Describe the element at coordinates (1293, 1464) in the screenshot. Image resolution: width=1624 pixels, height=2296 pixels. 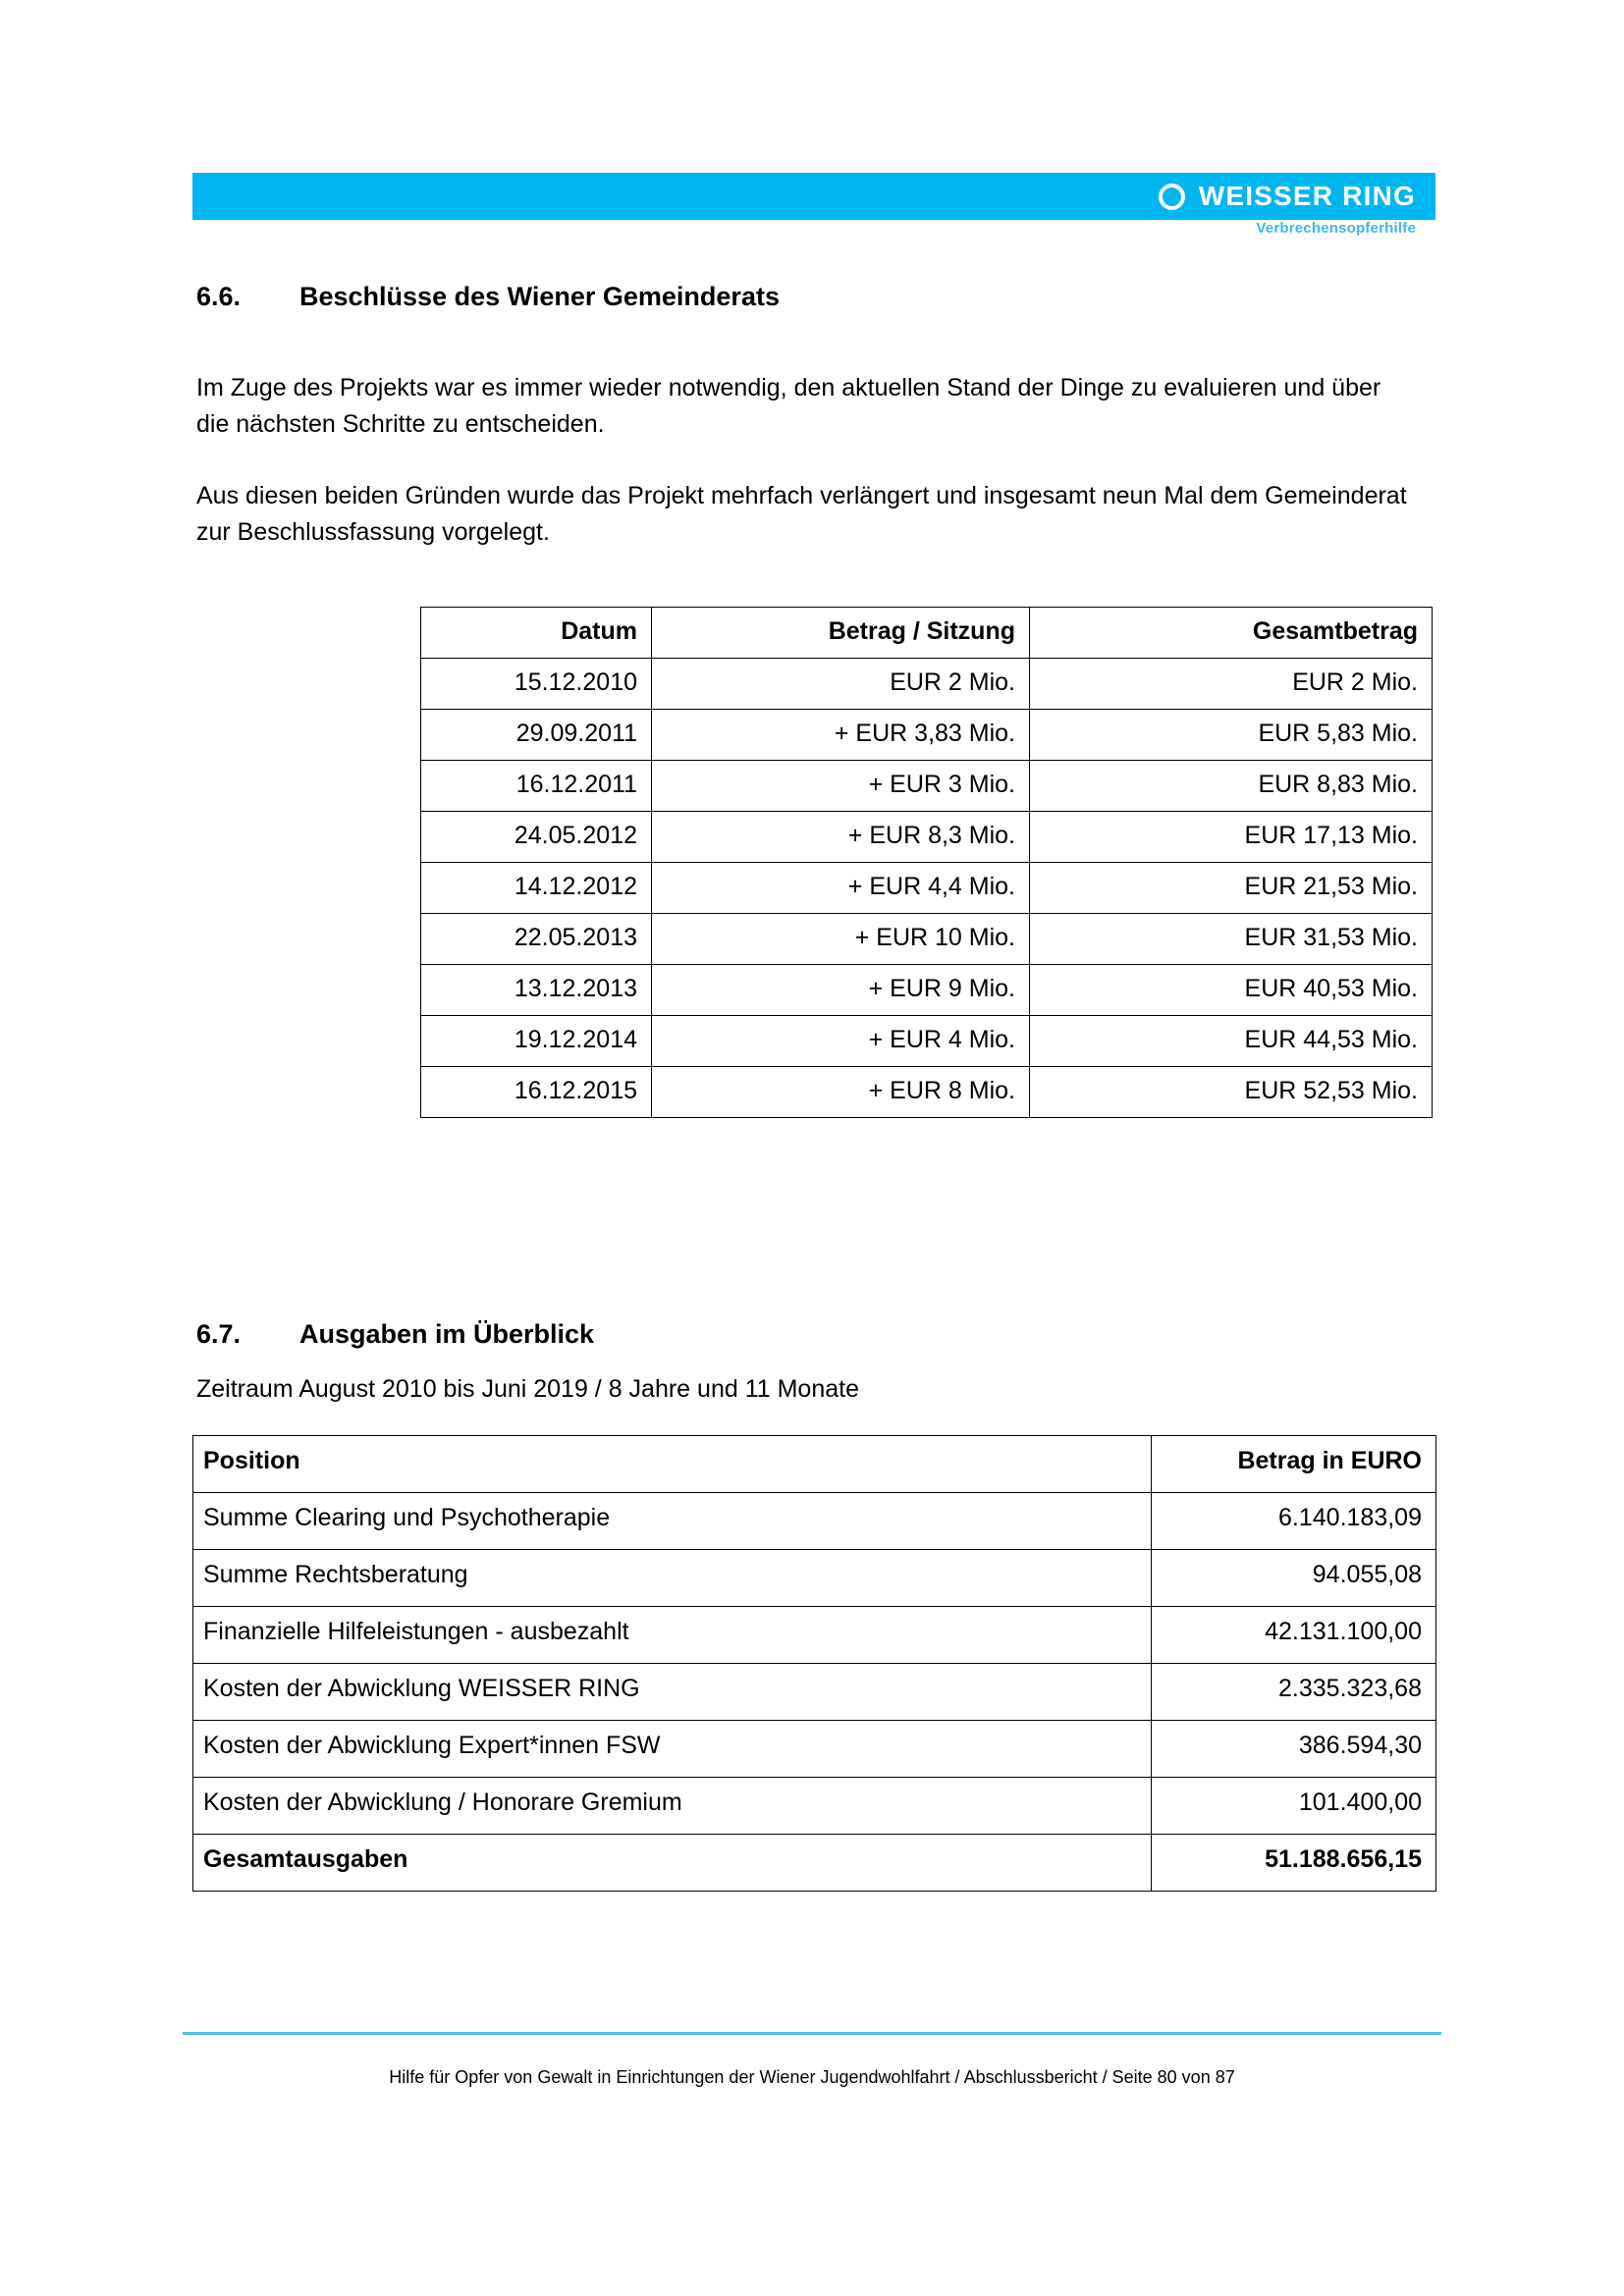
I see `col-header-betrag-euro: Betrag in EURO` at that location.